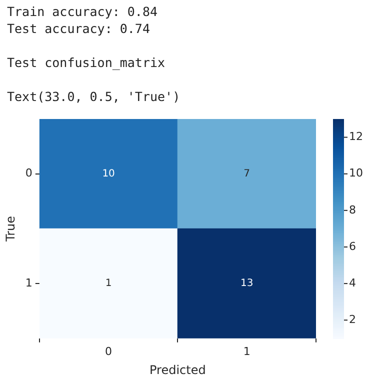 The width and height of the screenshot is (377, 382). I want to click on data-label: 7, so click(247, 174).